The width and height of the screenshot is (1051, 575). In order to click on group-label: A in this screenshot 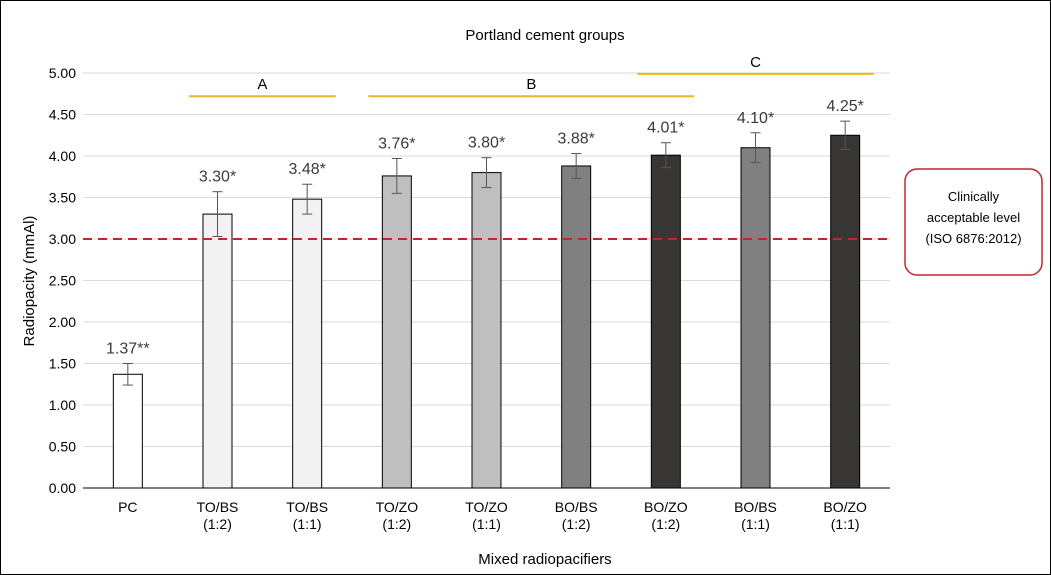, I will do `click(262, 84)`.